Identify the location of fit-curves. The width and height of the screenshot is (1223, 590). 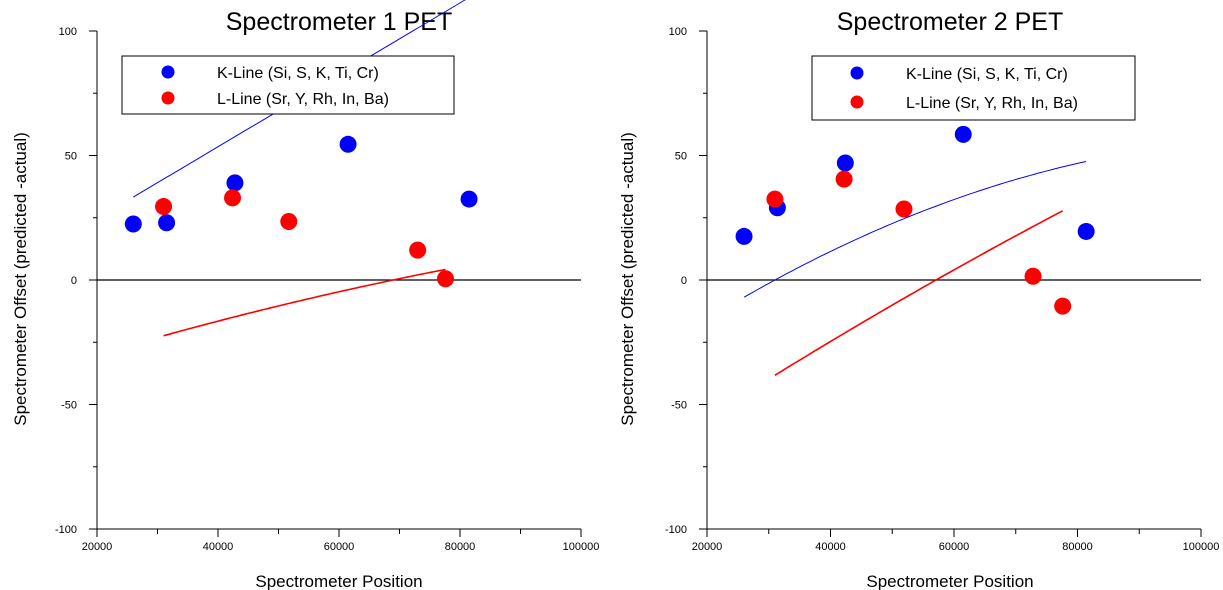
(915, 268).